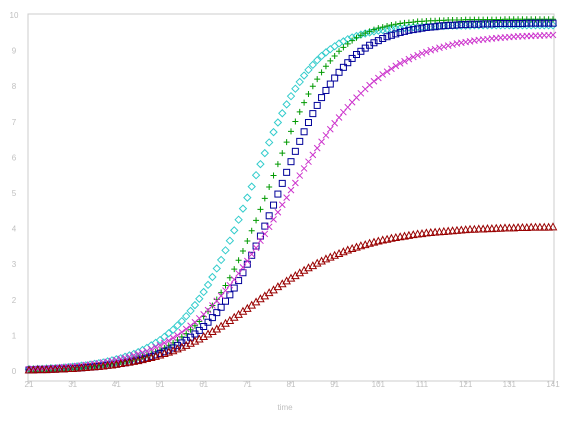 This screenshot has height=429, width=575. What do you see at coordinates (203, 384) in the screenshot?
I see `x-tick-label: 61` at bounding box center [203, 384].